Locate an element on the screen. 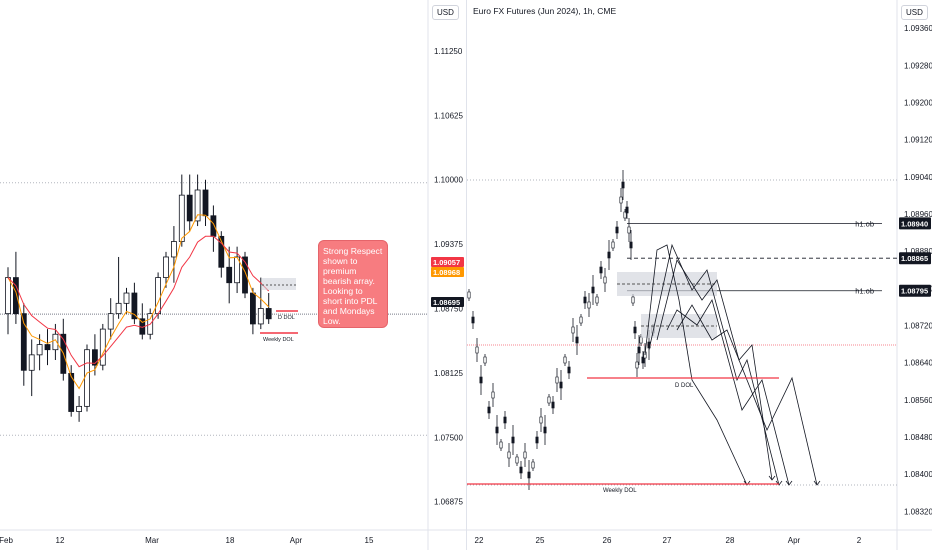 The image size is (932, 555). x-tick-label: 12 is located at coordinates (60, 540).